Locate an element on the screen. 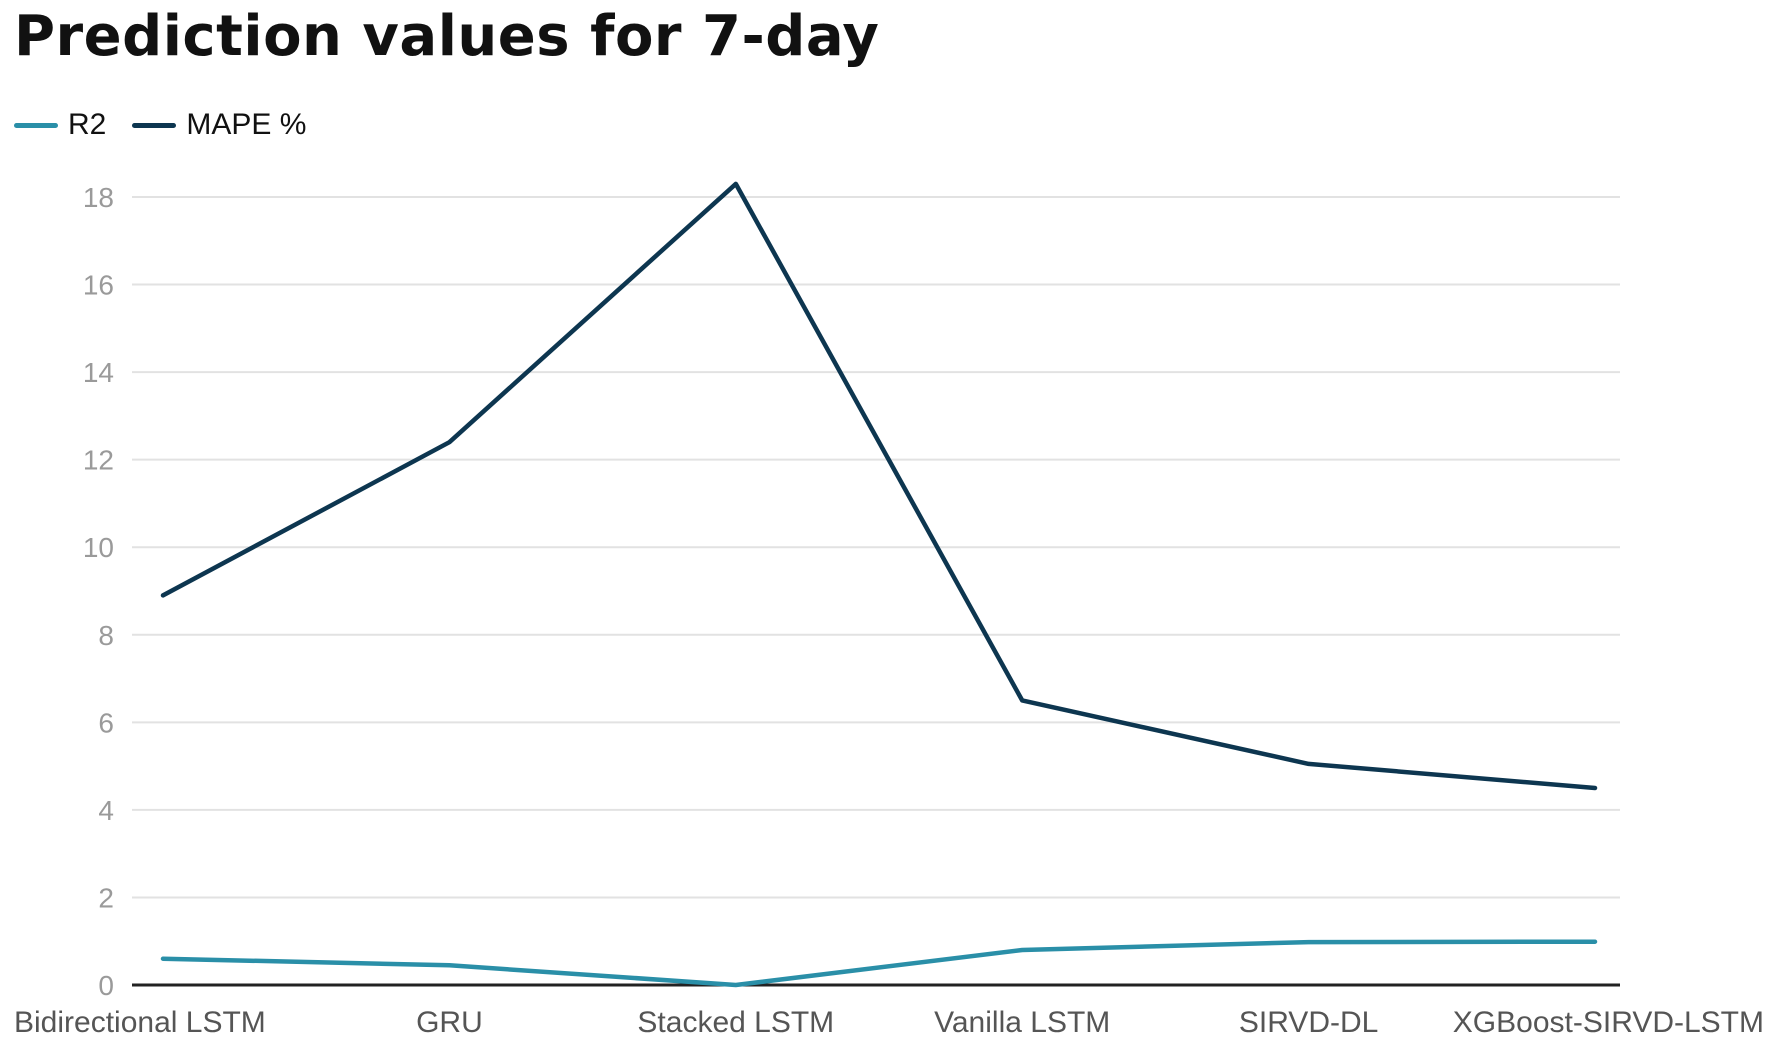 The height and width of the screenshot is (1049, 1772). chart-title: Prediction values for 7-day is located at coordinates (447, 36).